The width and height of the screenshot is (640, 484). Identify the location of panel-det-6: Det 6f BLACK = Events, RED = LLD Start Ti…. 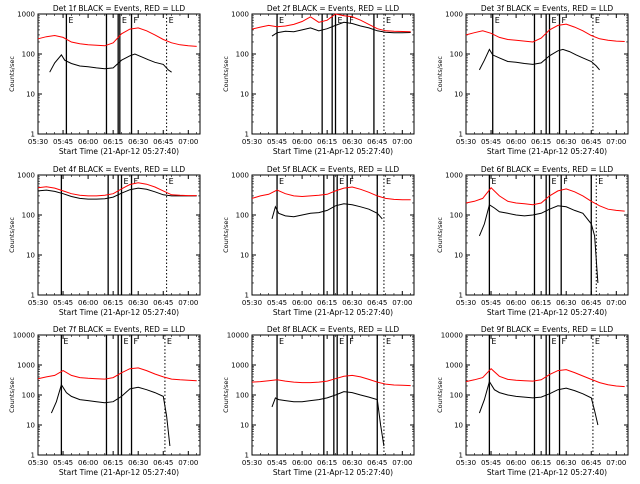
(532, 241).